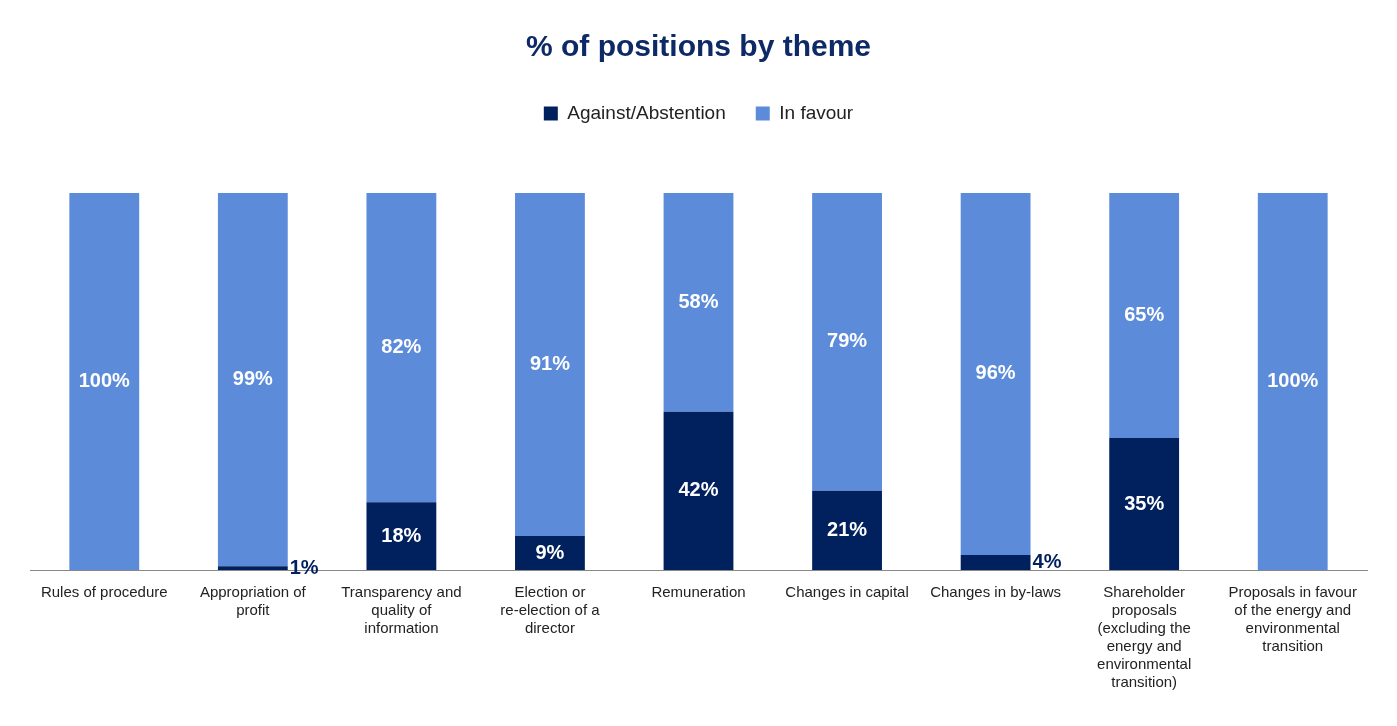  I want to click on data-label: 18%, so click(401, 534).